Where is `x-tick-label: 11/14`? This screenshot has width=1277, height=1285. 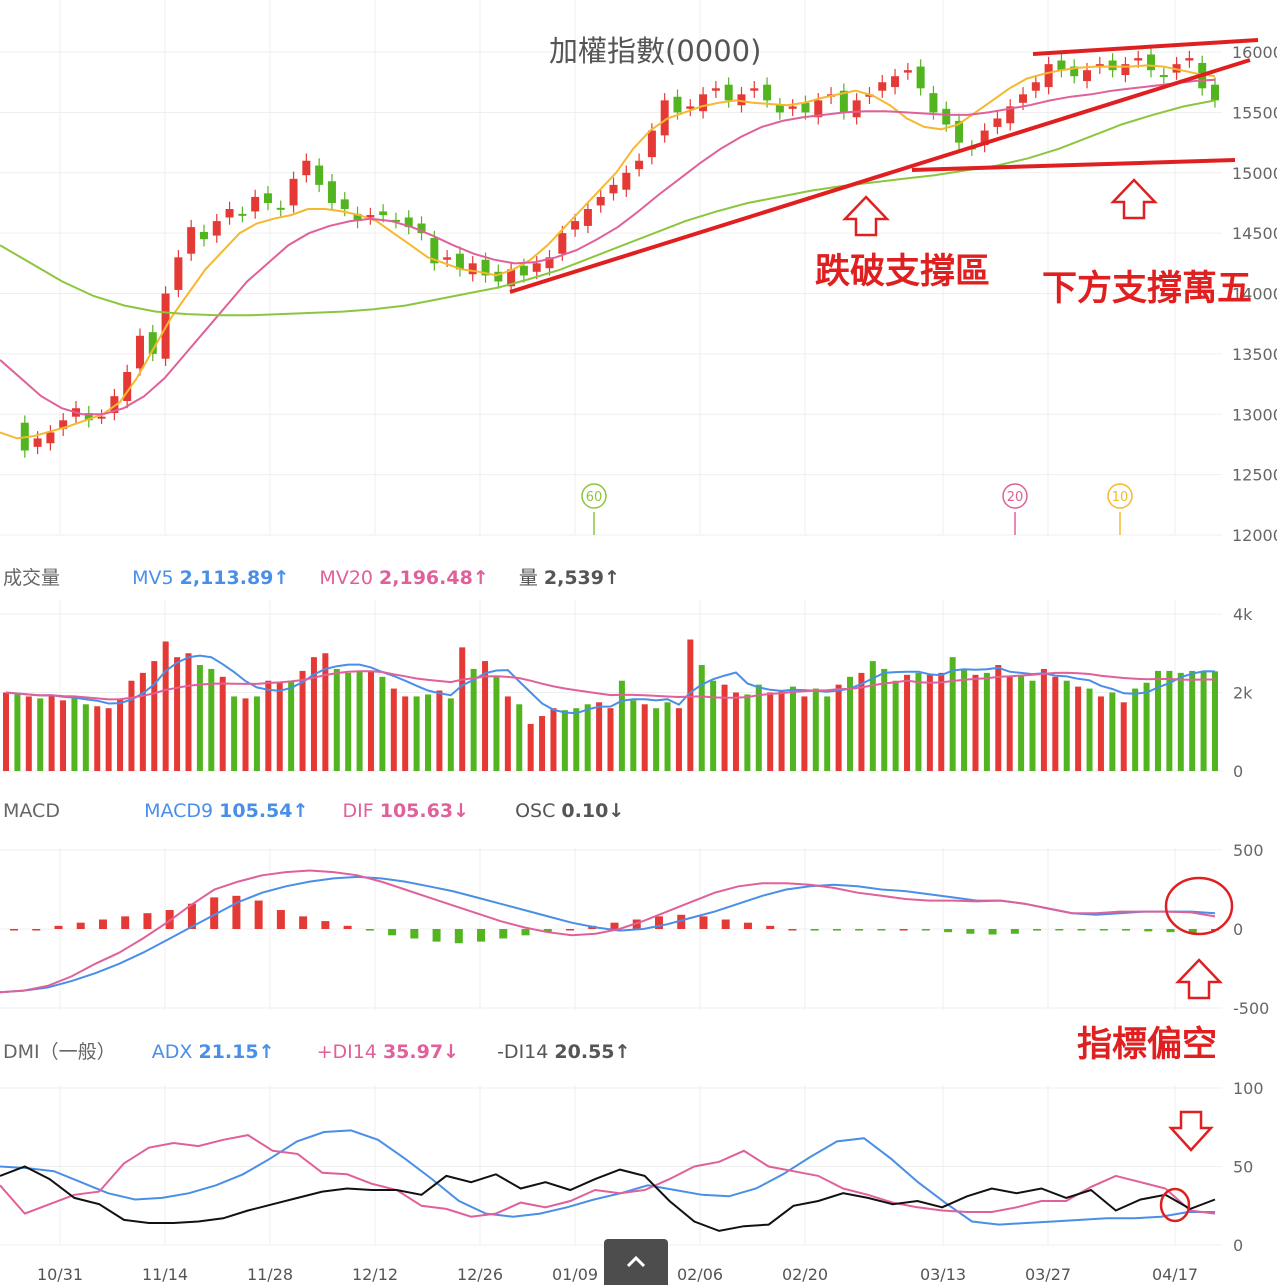
x-tick-label: 11/14 is located at coordinates (165, 1274).